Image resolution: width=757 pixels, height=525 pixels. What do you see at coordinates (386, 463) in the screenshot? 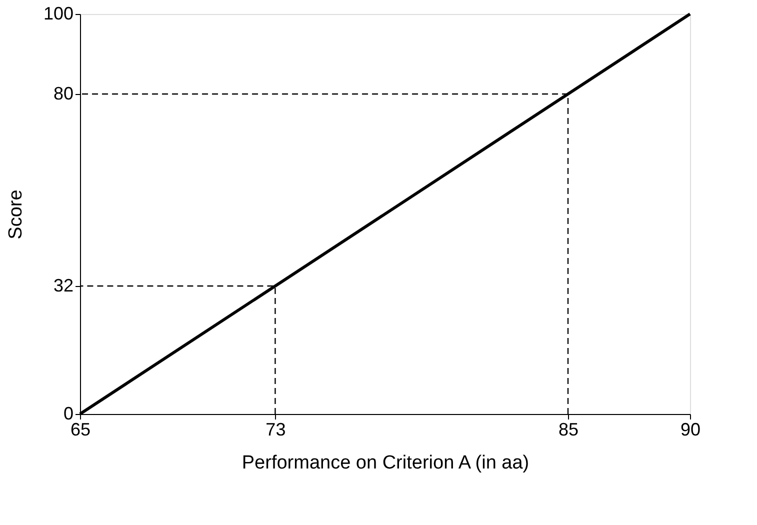
I see `x-axis-title: Performance on Criterion A (in aa)` at bounding box center [386, 463].